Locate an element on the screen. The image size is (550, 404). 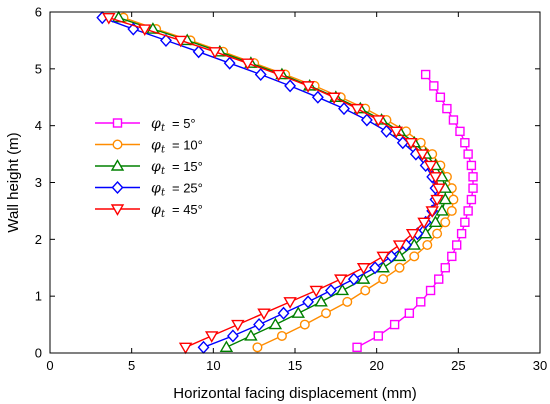
legend-item: φ t = 10° is located at coordinates (149, 147).